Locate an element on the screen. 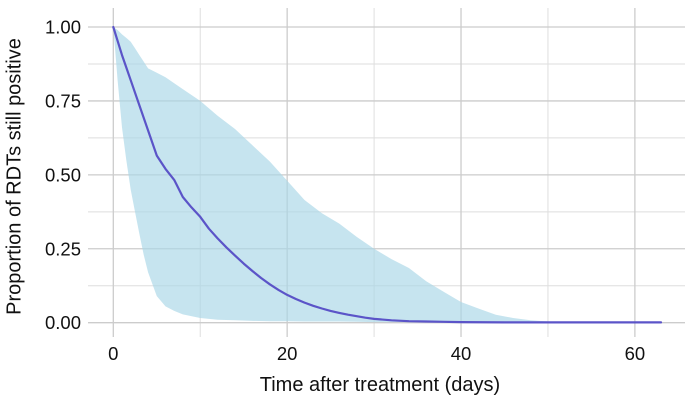  y-tick-label: 0.75 is located at coordinates (63, 100).